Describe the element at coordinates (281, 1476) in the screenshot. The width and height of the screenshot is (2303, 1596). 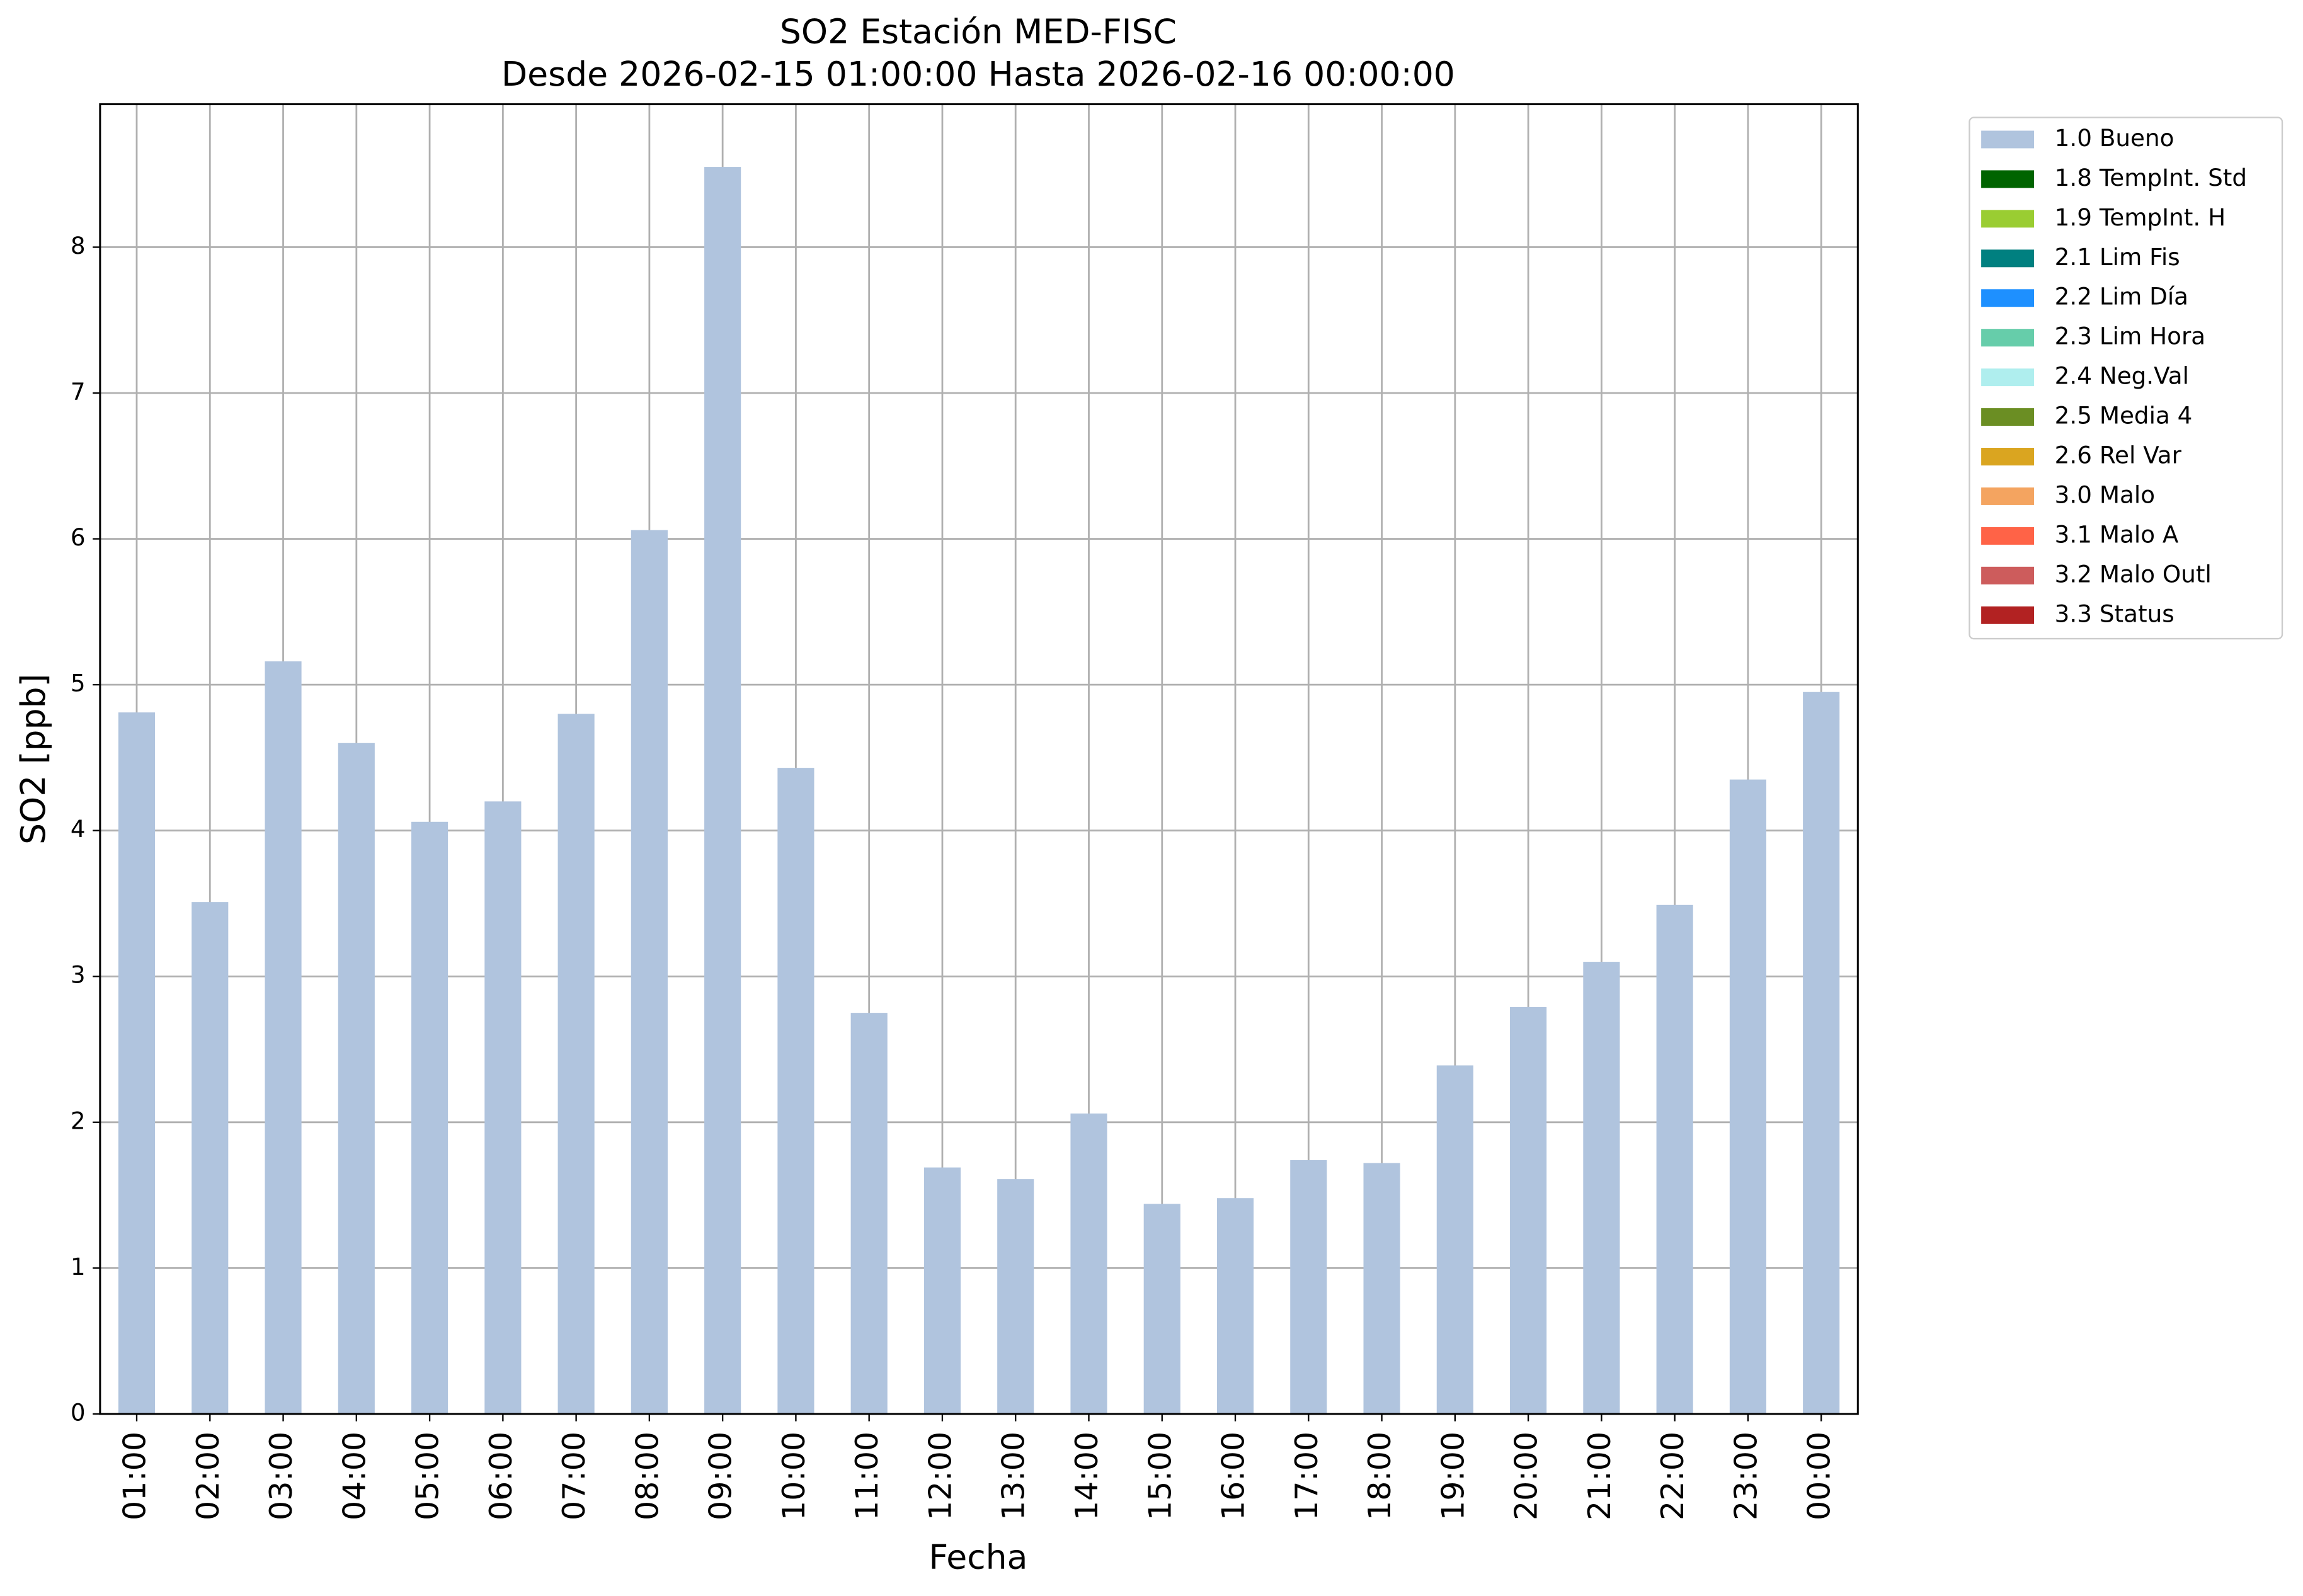
I see `x-tick-label: 03:00` at that location.